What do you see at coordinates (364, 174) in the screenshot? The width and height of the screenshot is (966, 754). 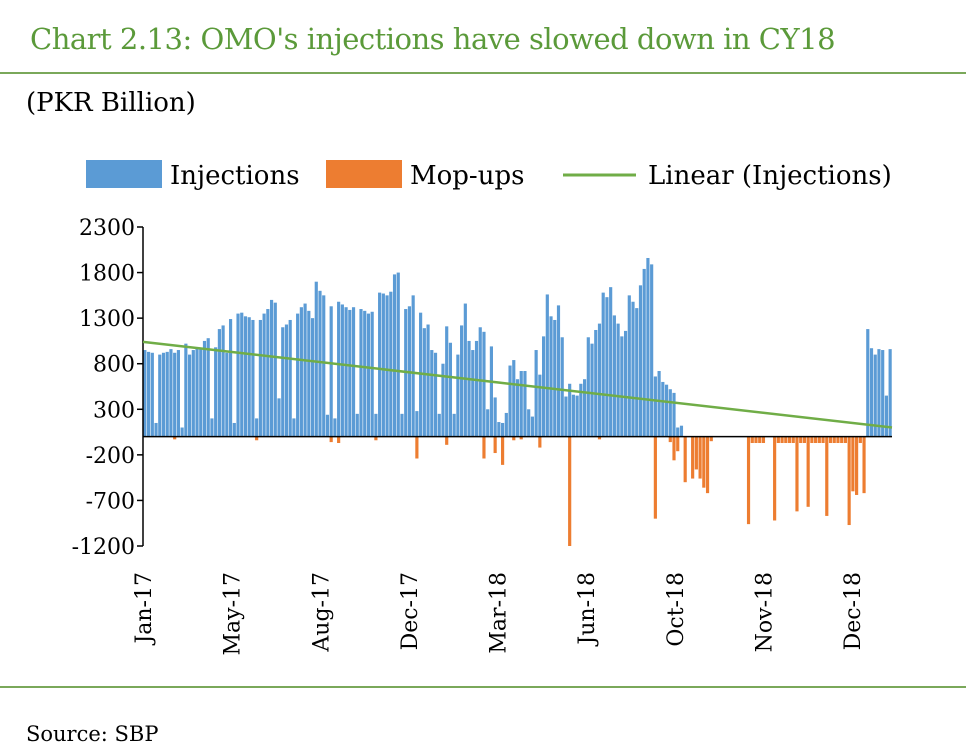 I see `legend-swatch-mopups` at bounding box center [364, 174].